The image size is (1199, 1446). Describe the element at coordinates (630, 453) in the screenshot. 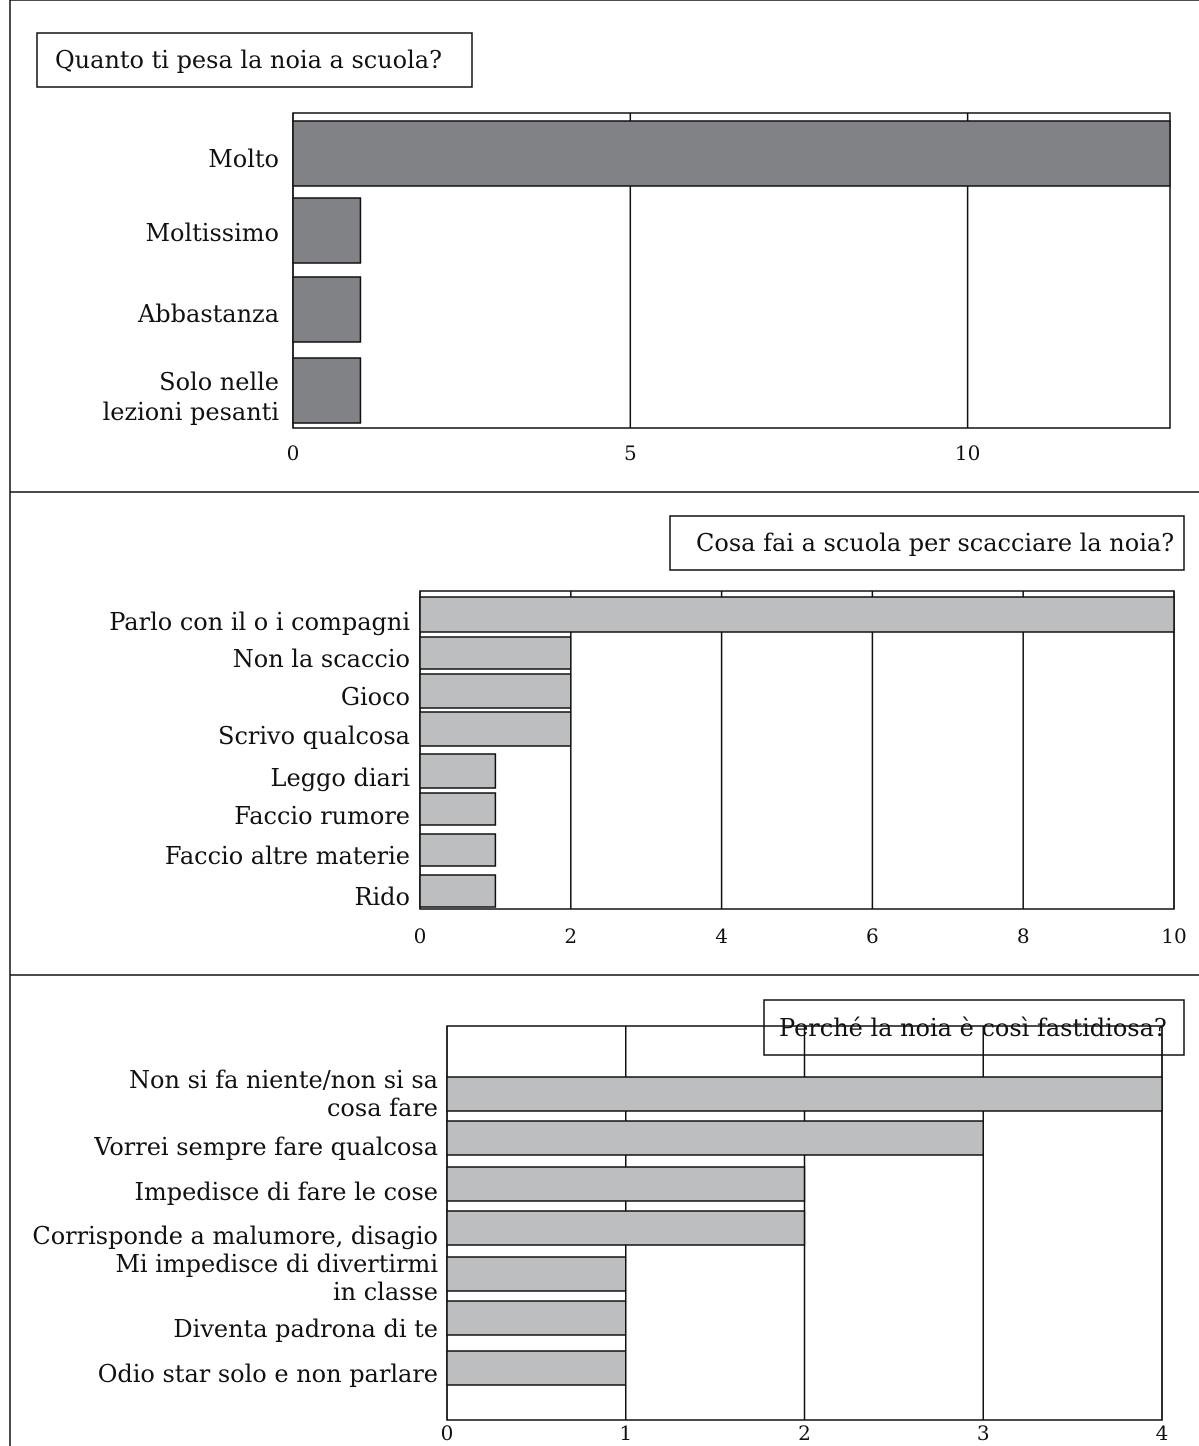

I see `x-tick-label: 5` at that location.